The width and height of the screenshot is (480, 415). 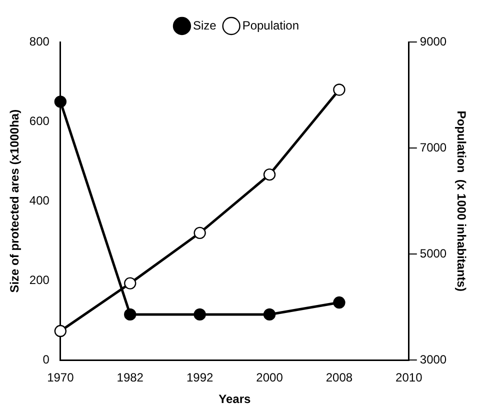 I want to click on y-tick-label: 0, so click(x=46, y=359).